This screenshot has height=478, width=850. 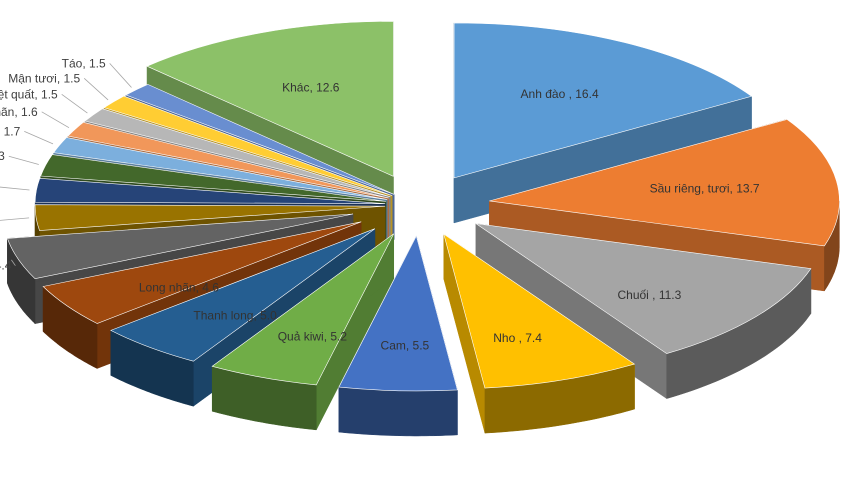 I want to click on data-label-tao-16: Táo, 1.5, so click(x=84, y=63).